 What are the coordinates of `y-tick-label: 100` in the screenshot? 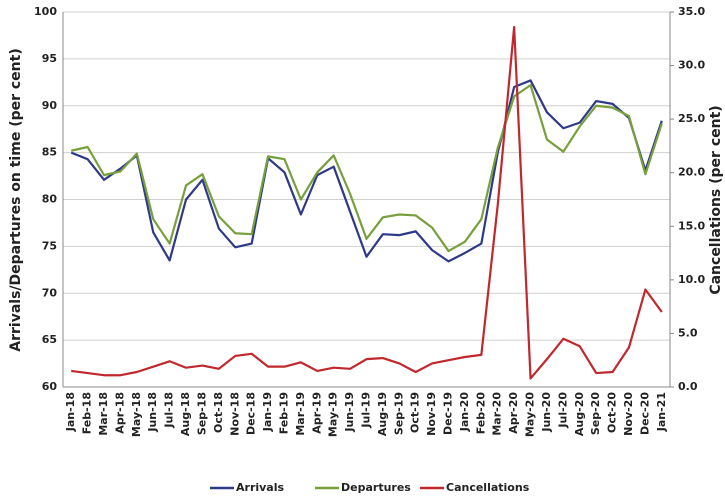 It's located at (45, 11).